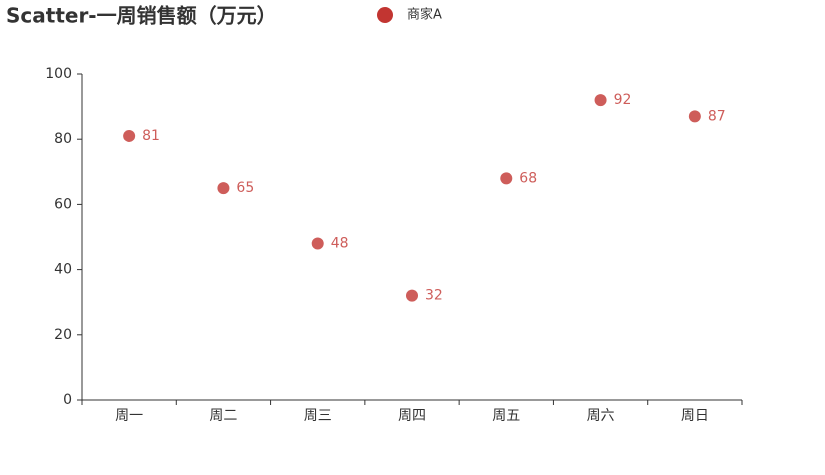 Image resolution: width=825 pixels, height=475 pixels. I want to click on y-tick-label: 80, so click(63, 139).